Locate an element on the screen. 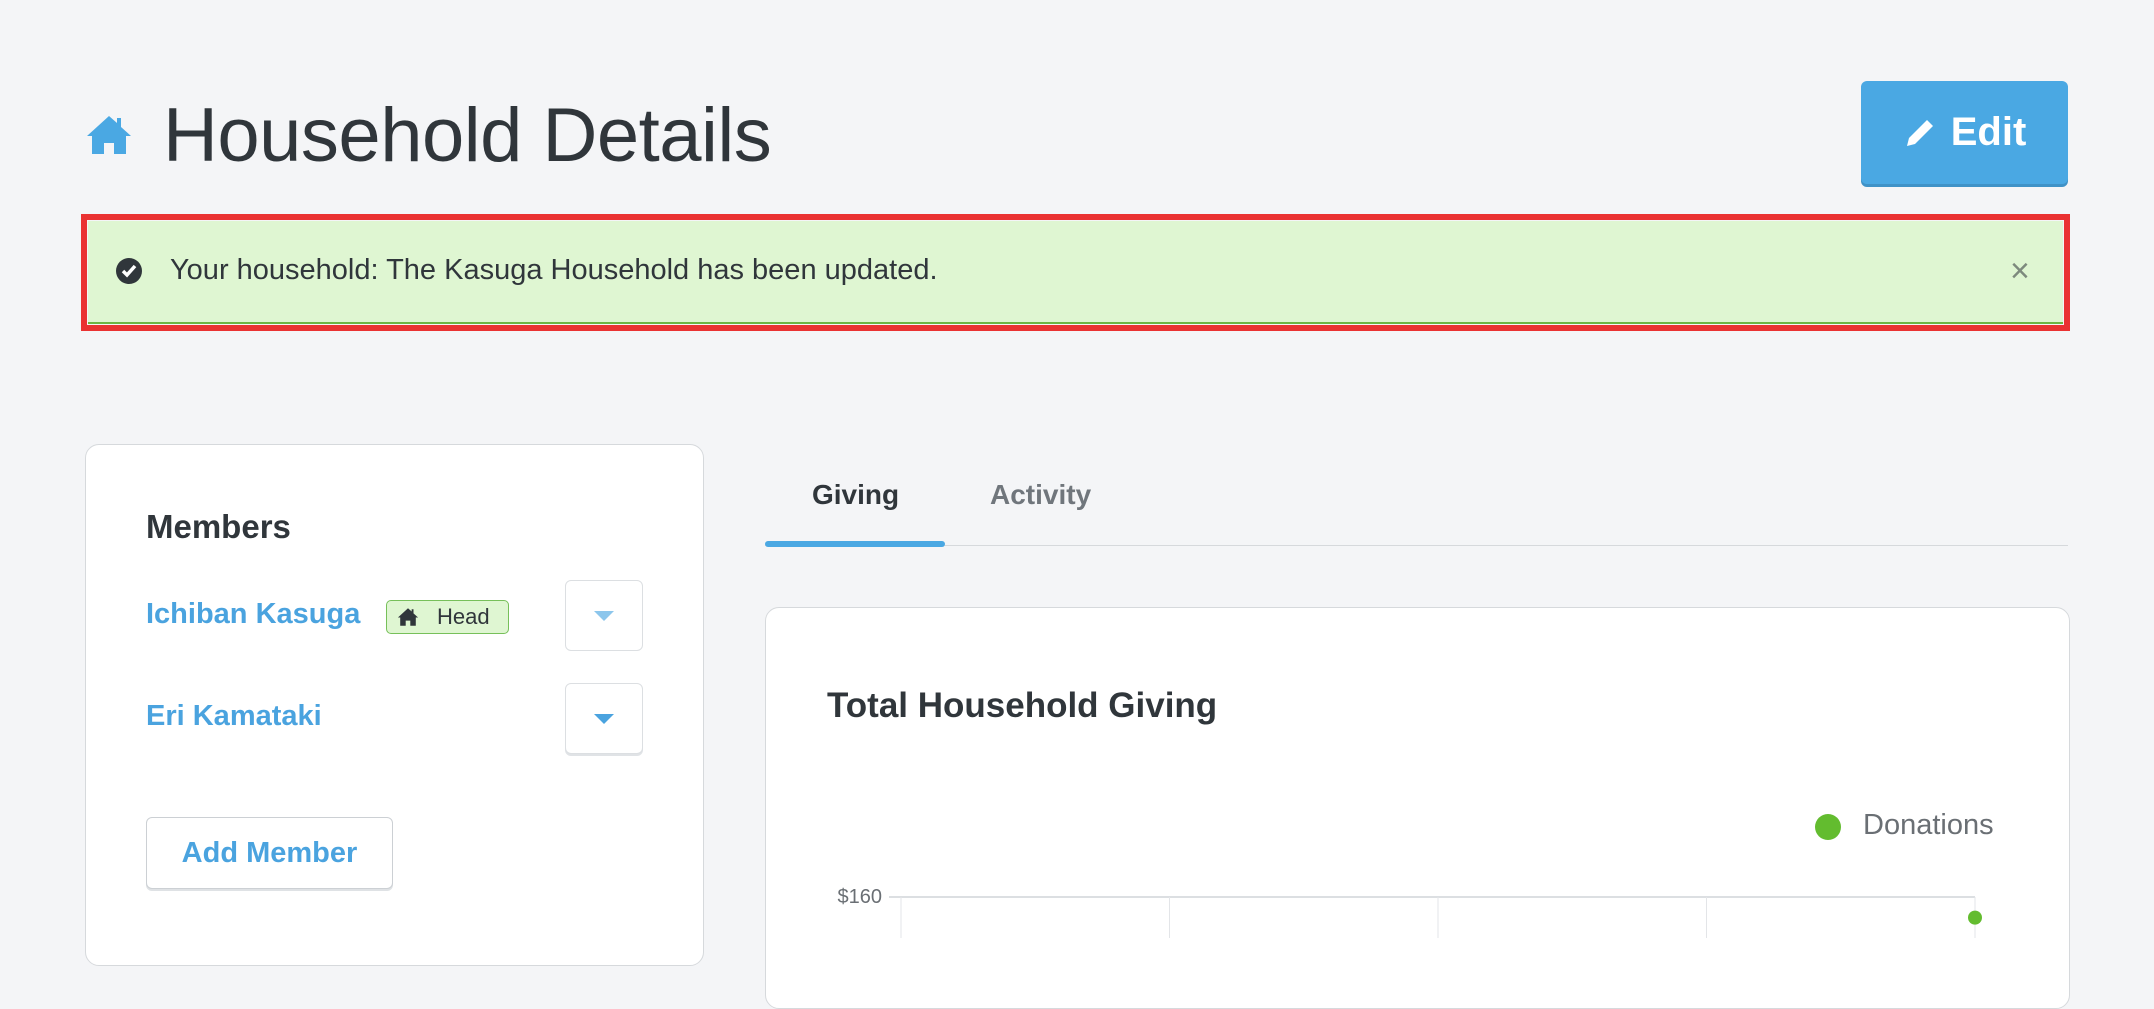 The width and height of the screenshot is (2154, 1009). member-link: Eri Kamataki is located at coordinates (234, 716).